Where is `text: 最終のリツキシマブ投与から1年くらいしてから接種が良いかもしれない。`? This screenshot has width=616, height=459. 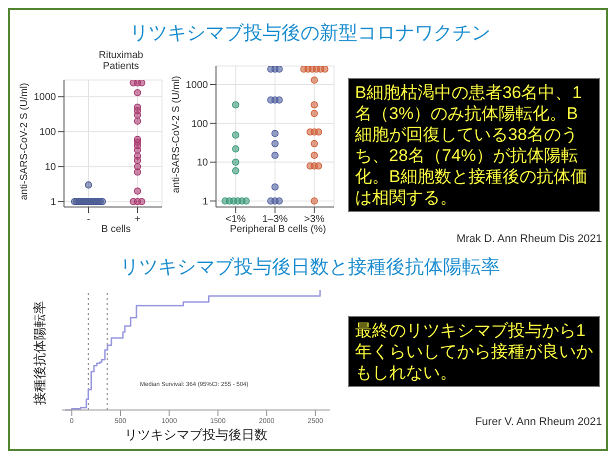 text: 最終のリツキシマブ投与から1年くらいしてから接種が良いかもしれない。 is located at coordinates (474, 351).